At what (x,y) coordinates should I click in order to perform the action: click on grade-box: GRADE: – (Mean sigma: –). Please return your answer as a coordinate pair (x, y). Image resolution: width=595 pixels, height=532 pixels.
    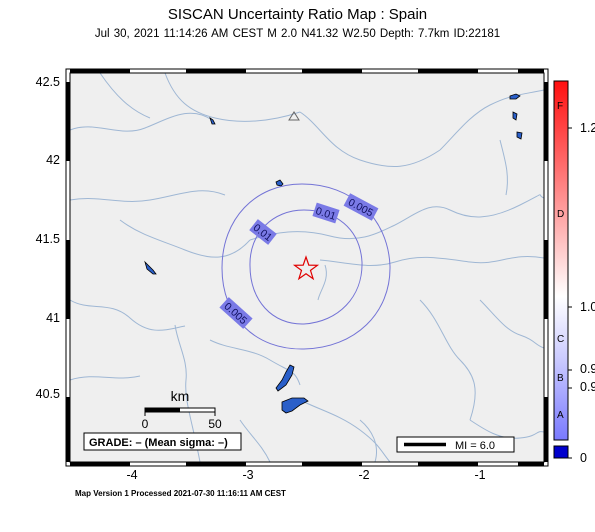
    Looking at the image, I should click on (162, 441).